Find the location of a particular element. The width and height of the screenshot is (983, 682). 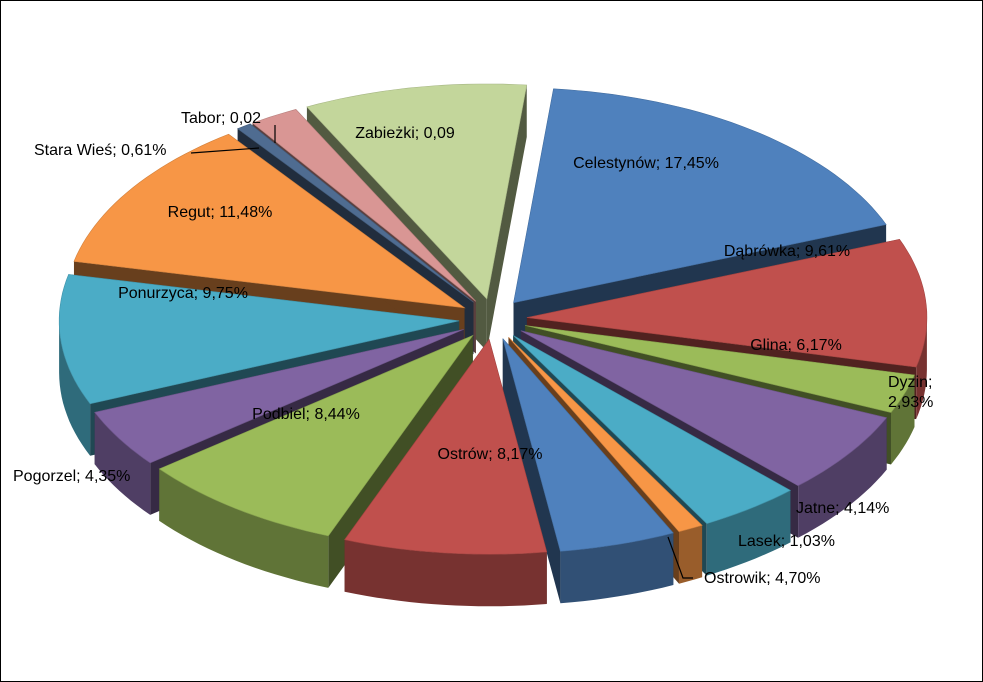

data-label-regut: Regut; 11,48% is located at coordinates (220, 212).